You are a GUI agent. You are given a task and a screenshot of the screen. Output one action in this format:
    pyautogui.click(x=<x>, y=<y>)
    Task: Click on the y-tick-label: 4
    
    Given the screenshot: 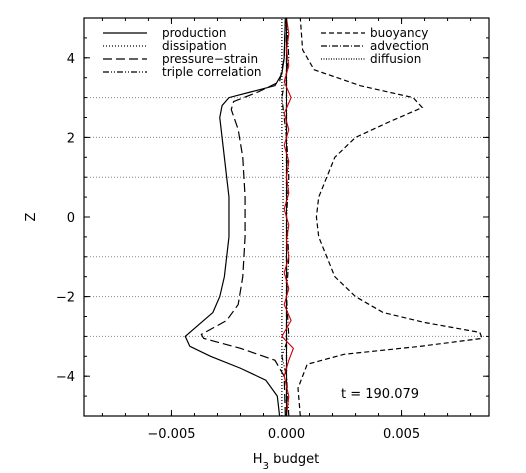 What is the action you would take?
    pyautogui.click(x=71, y=59)
    